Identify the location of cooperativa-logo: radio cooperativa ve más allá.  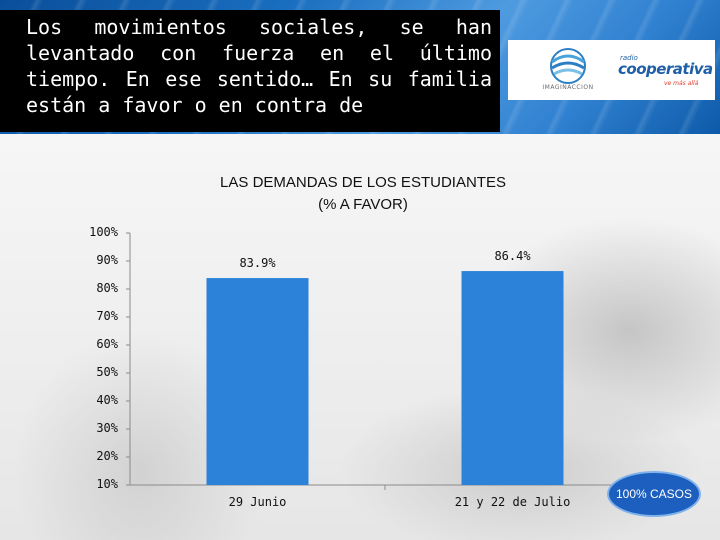
(665, 71).